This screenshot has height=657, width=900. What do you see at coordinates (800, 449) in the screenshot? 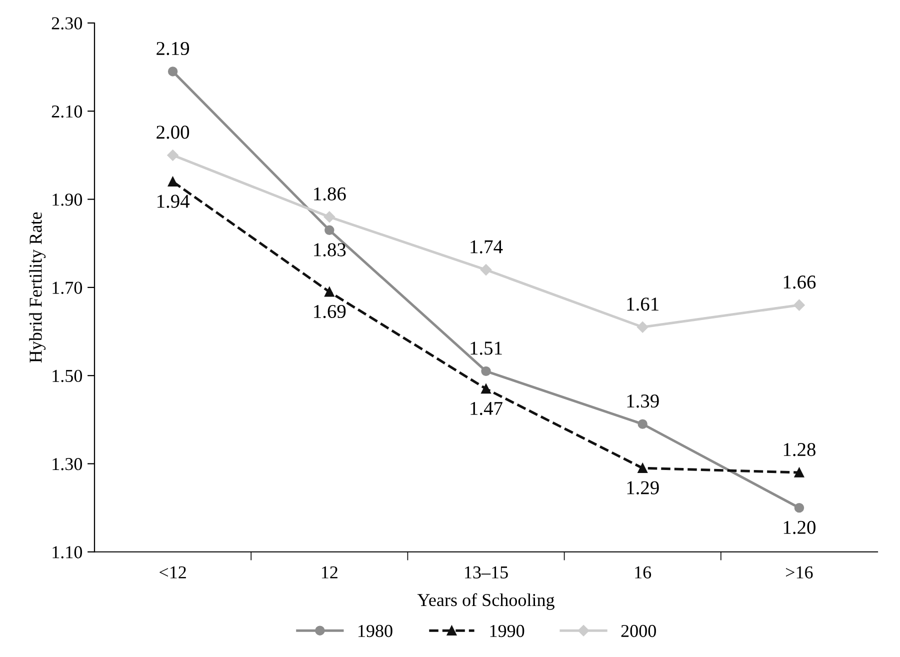
I see `data-label: 1.28` at bounding box center [800, 449].